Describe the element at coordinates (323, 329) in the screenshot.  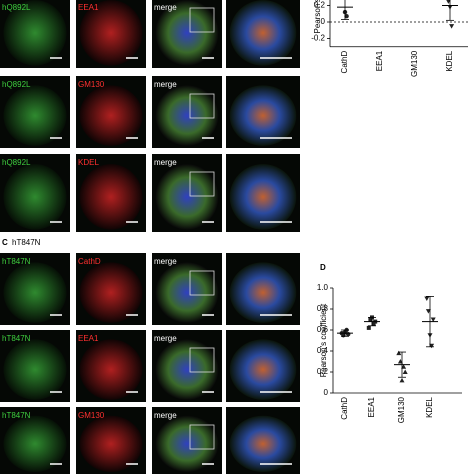
I see `y-tick-label: 0.6` at that location.